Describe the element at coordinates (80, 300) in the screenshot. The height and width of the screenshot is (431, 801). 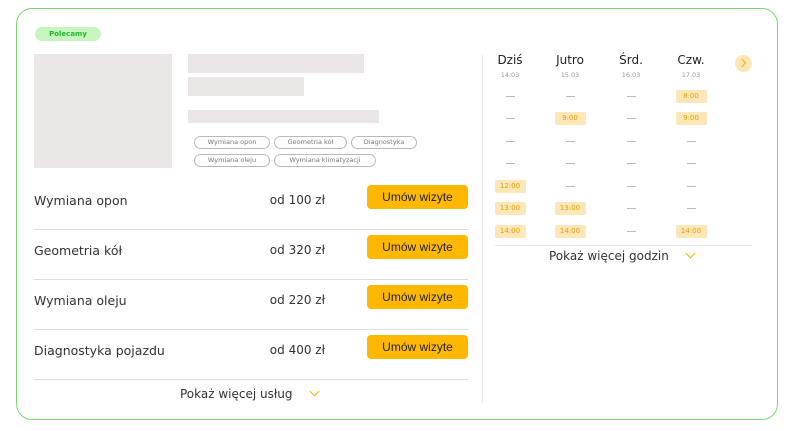
I see `service-name: Wymiana oleju` at that location.